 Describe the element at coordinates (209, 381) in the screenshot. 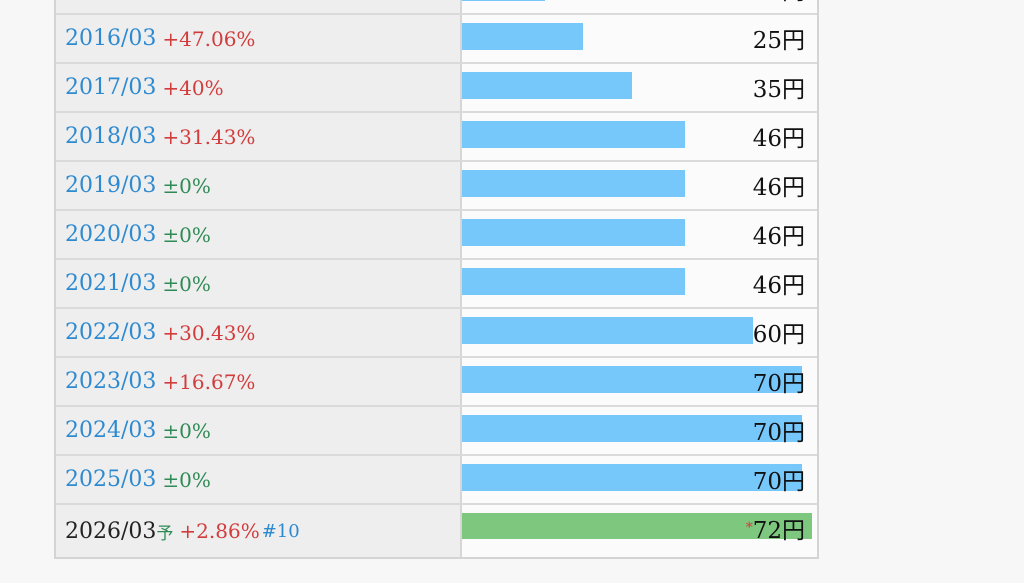

I see `change-percent: +16.67%` at that location.